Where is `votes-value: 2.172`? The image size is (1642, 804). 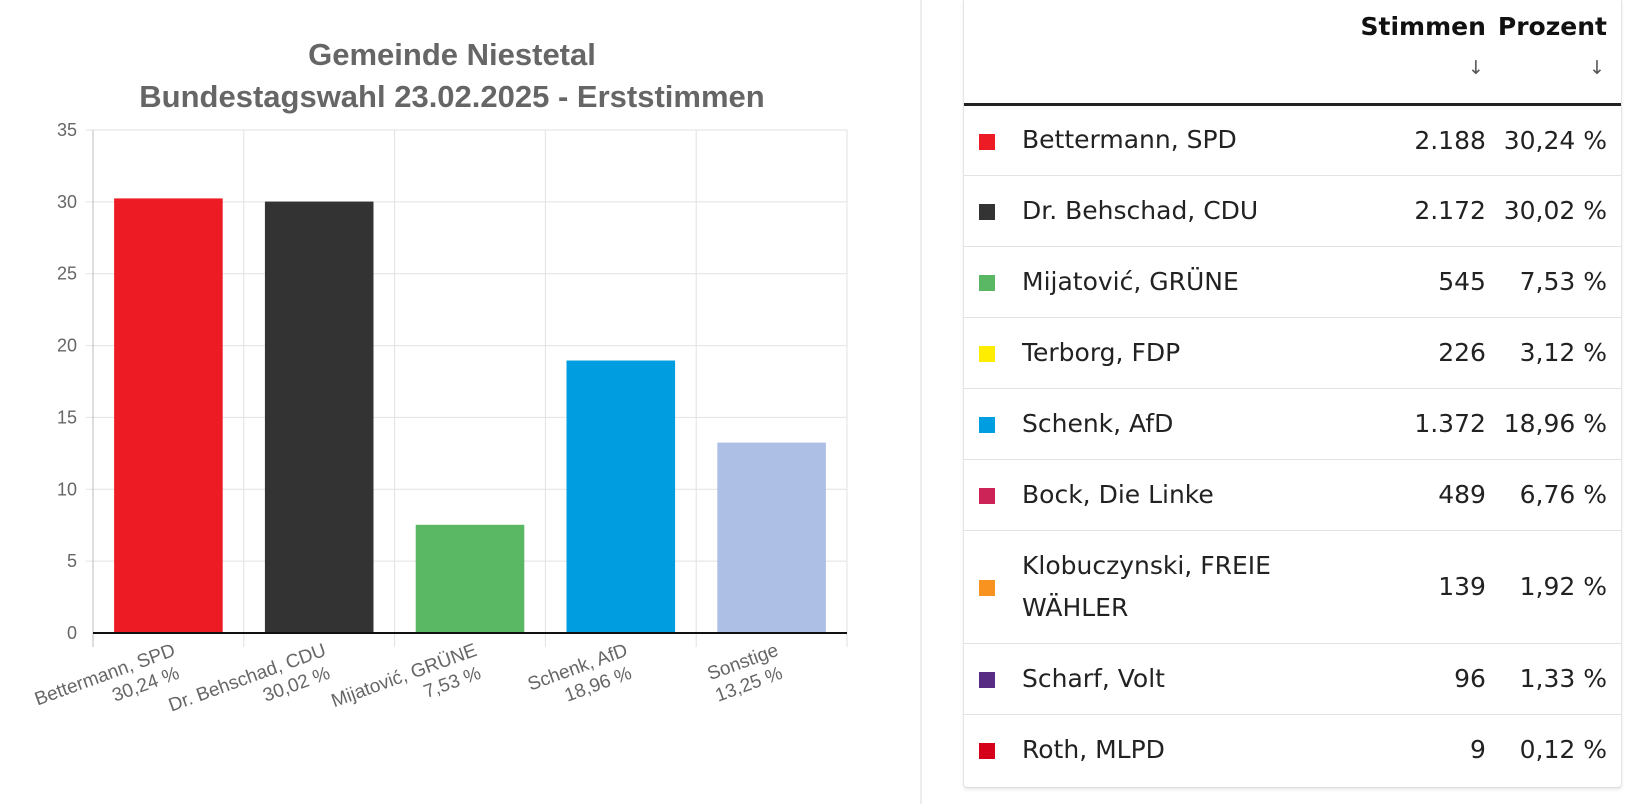 votes-value: 2.172 is located at coordinates (1429, 211).